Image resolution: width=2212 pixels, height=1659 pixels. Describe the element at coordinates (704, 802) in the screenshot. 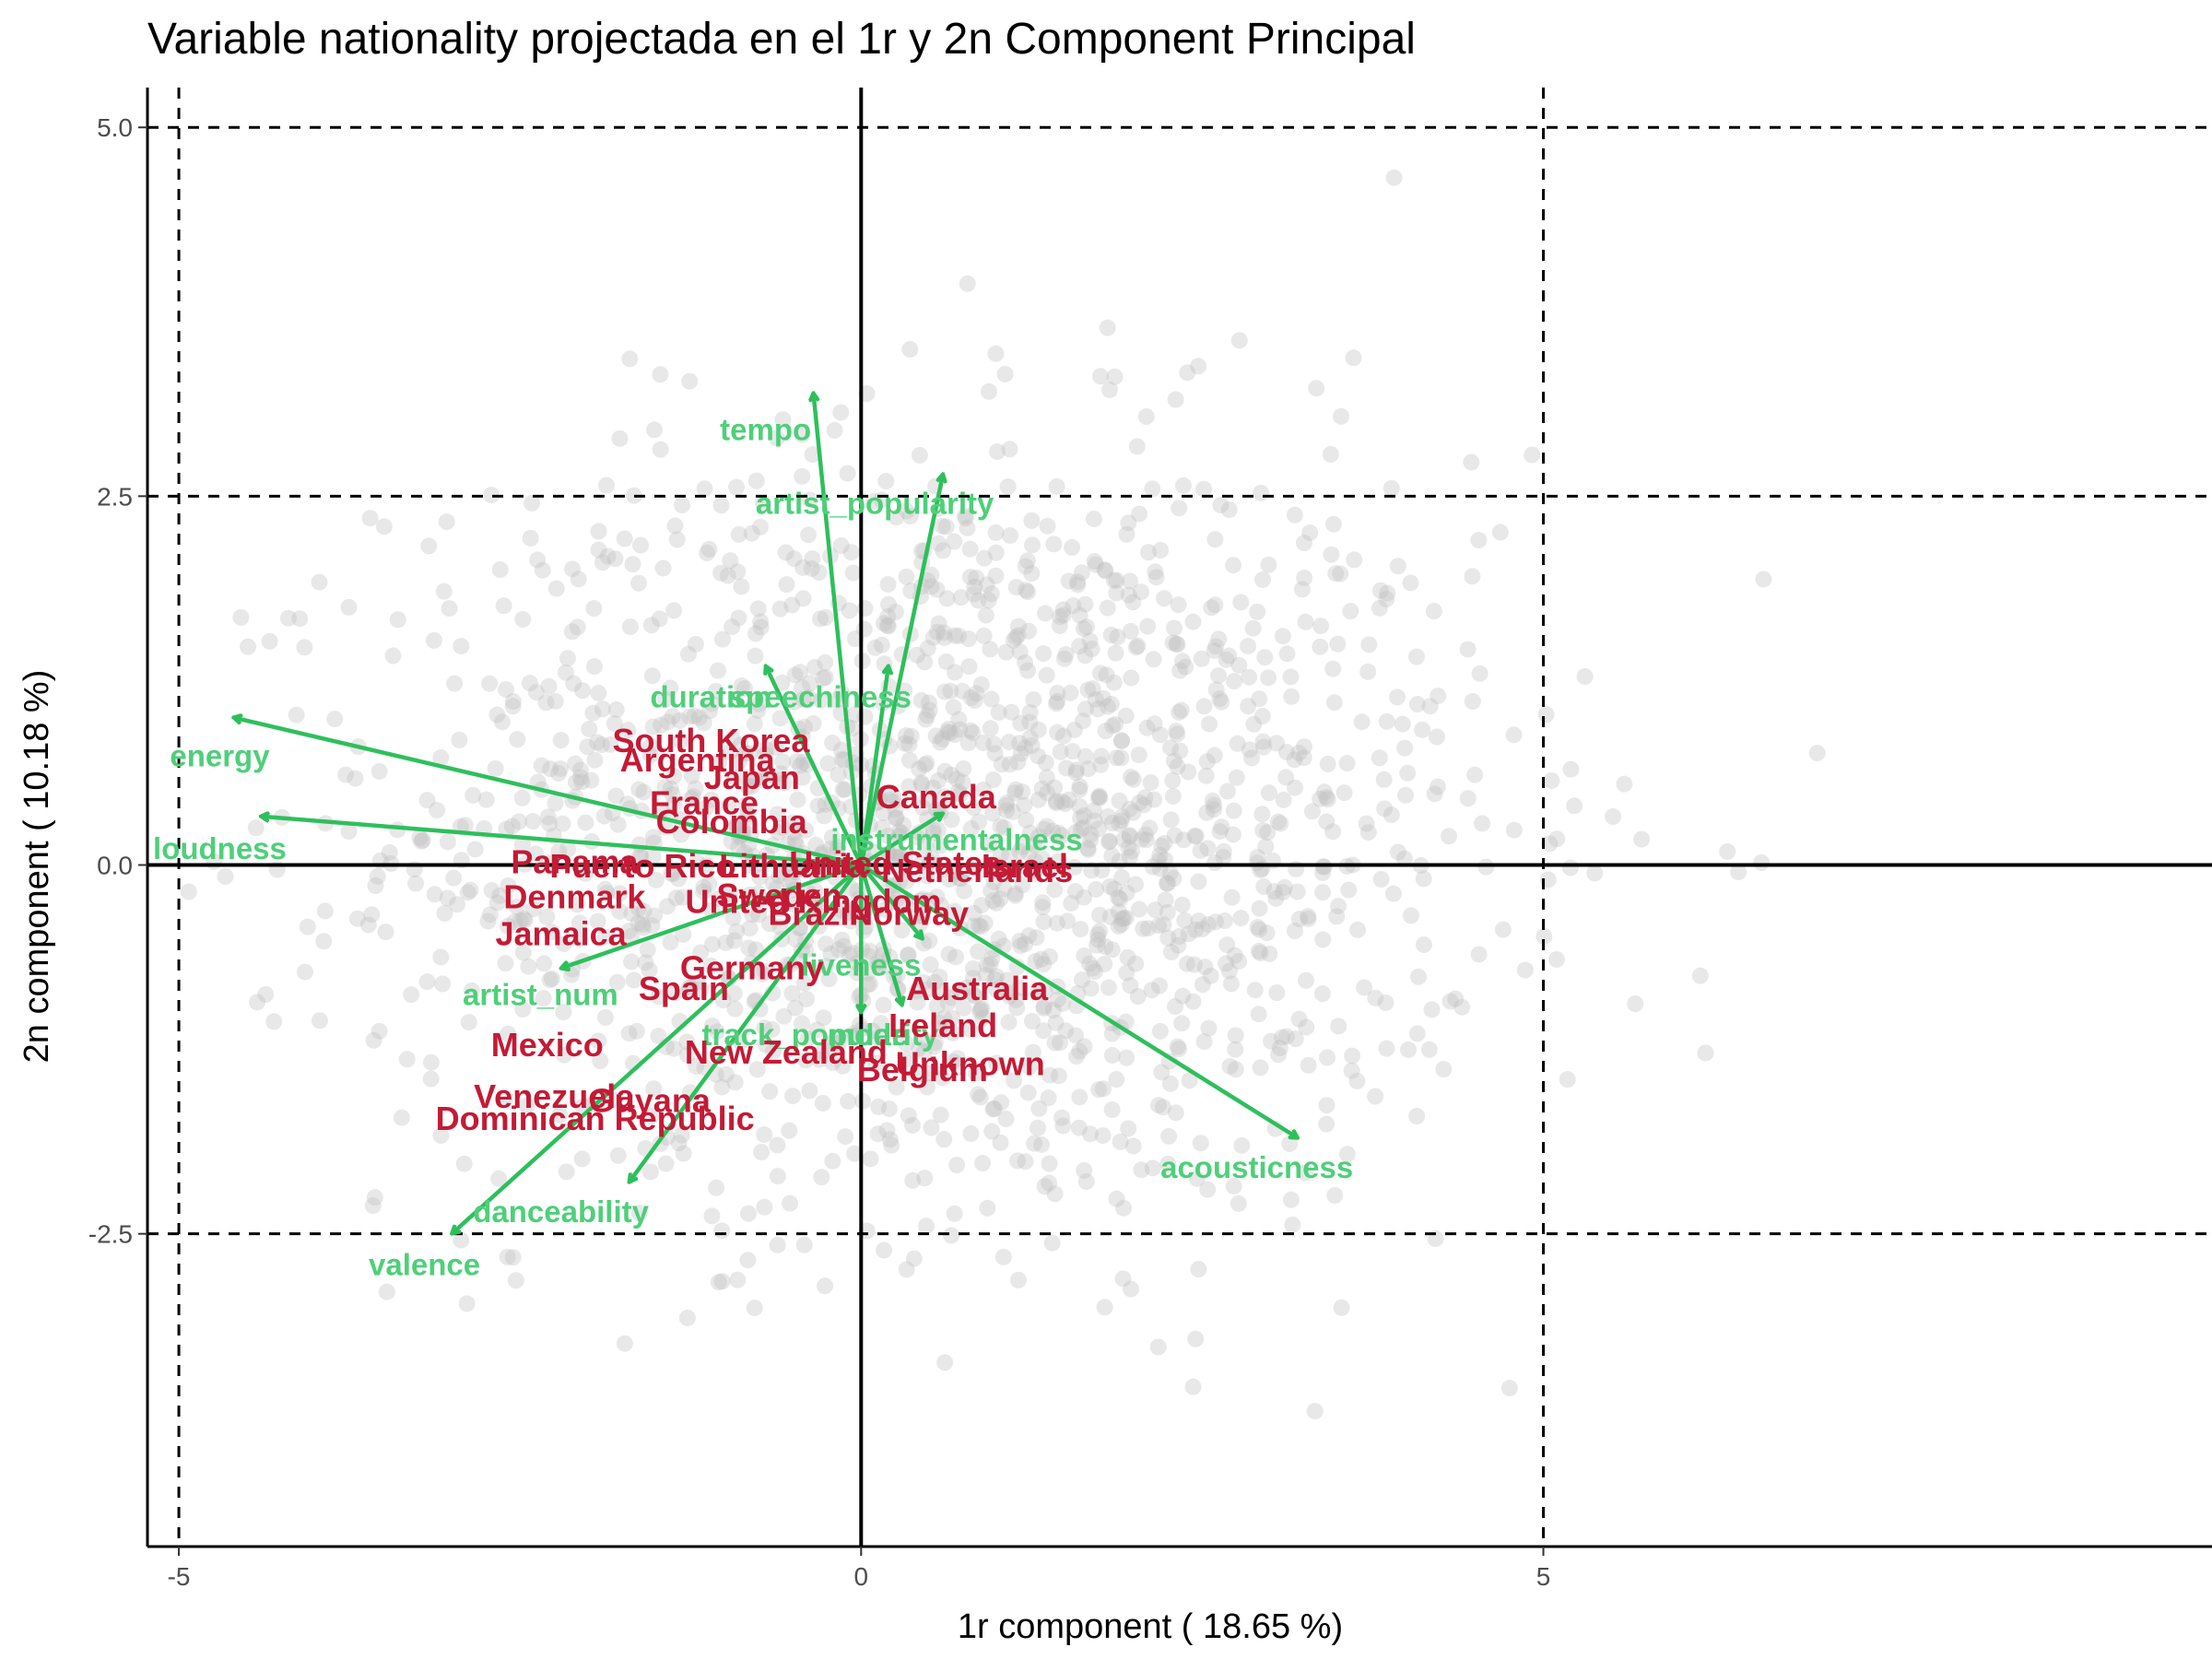

I see `category-label: France` at that location.